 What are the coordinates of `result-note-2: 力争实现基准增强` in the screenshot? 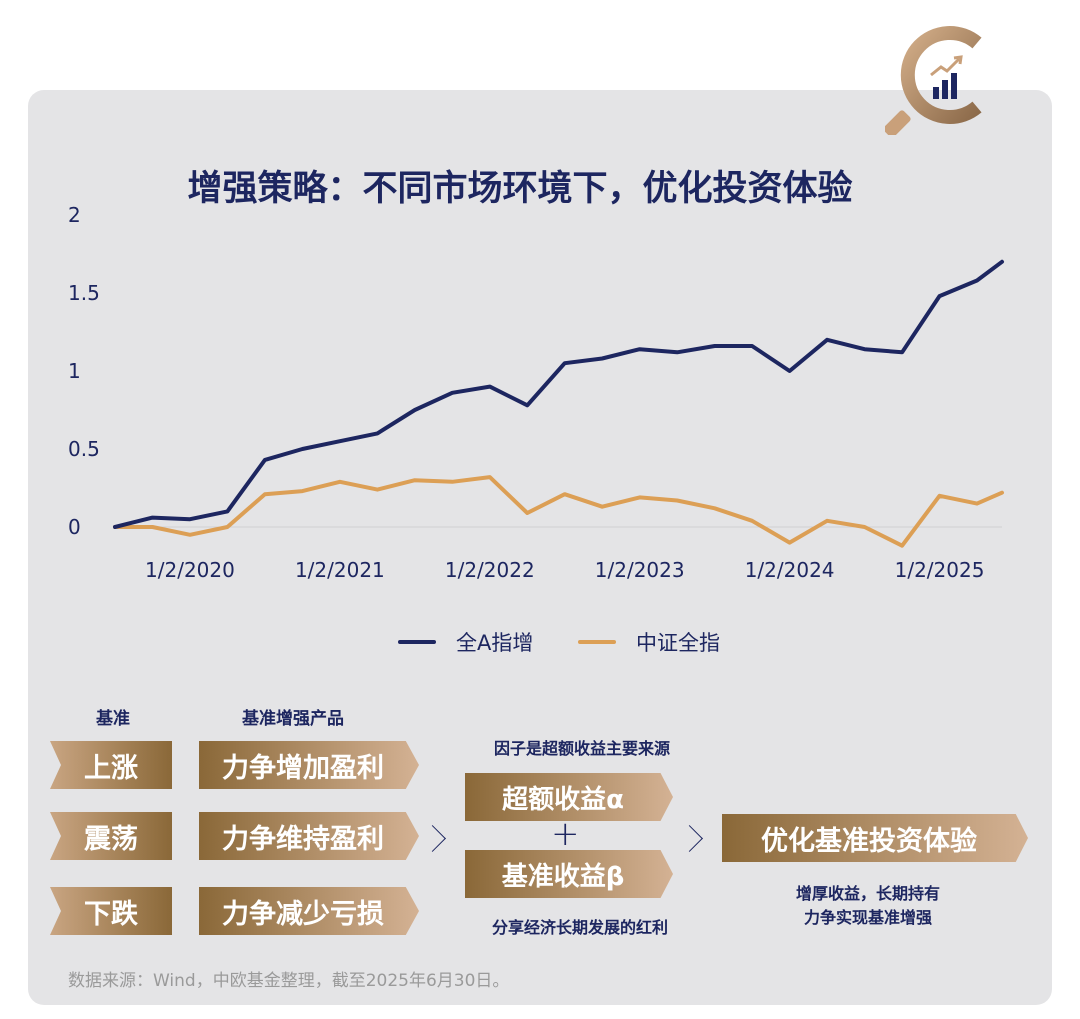 It's located at (867, 917).